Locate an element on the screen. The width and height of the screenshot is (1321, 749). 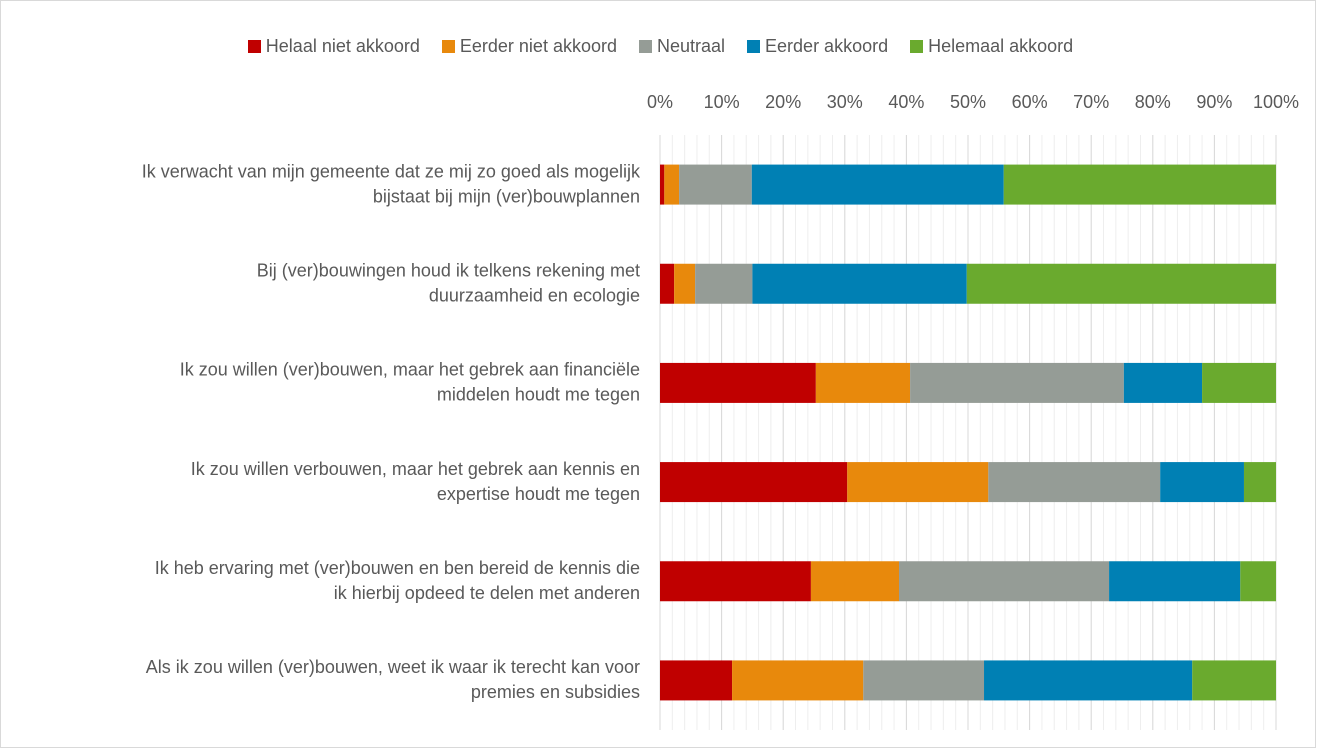
legend-item: Eerder akkoord is located at coordinates (817, 46).